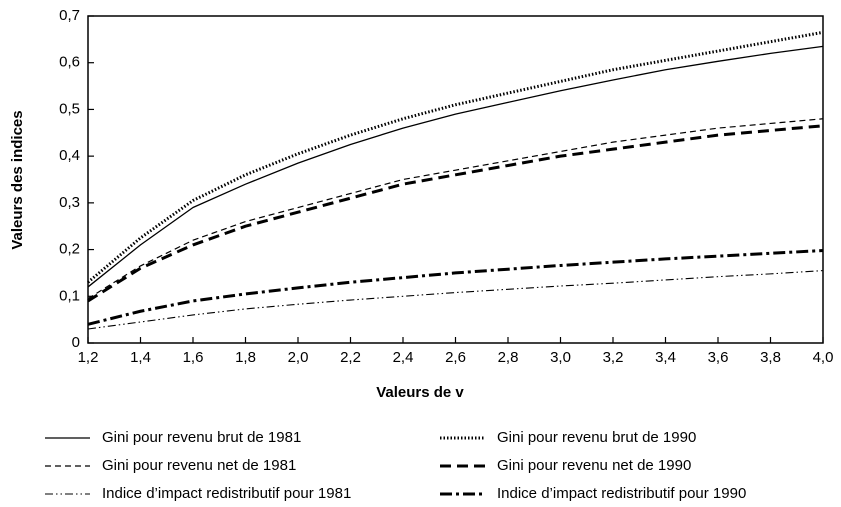  Describe the element at coordinates (199, 465) in the screenshot. I see `legend-label: Gini pour revenu net de 1981` at that location.